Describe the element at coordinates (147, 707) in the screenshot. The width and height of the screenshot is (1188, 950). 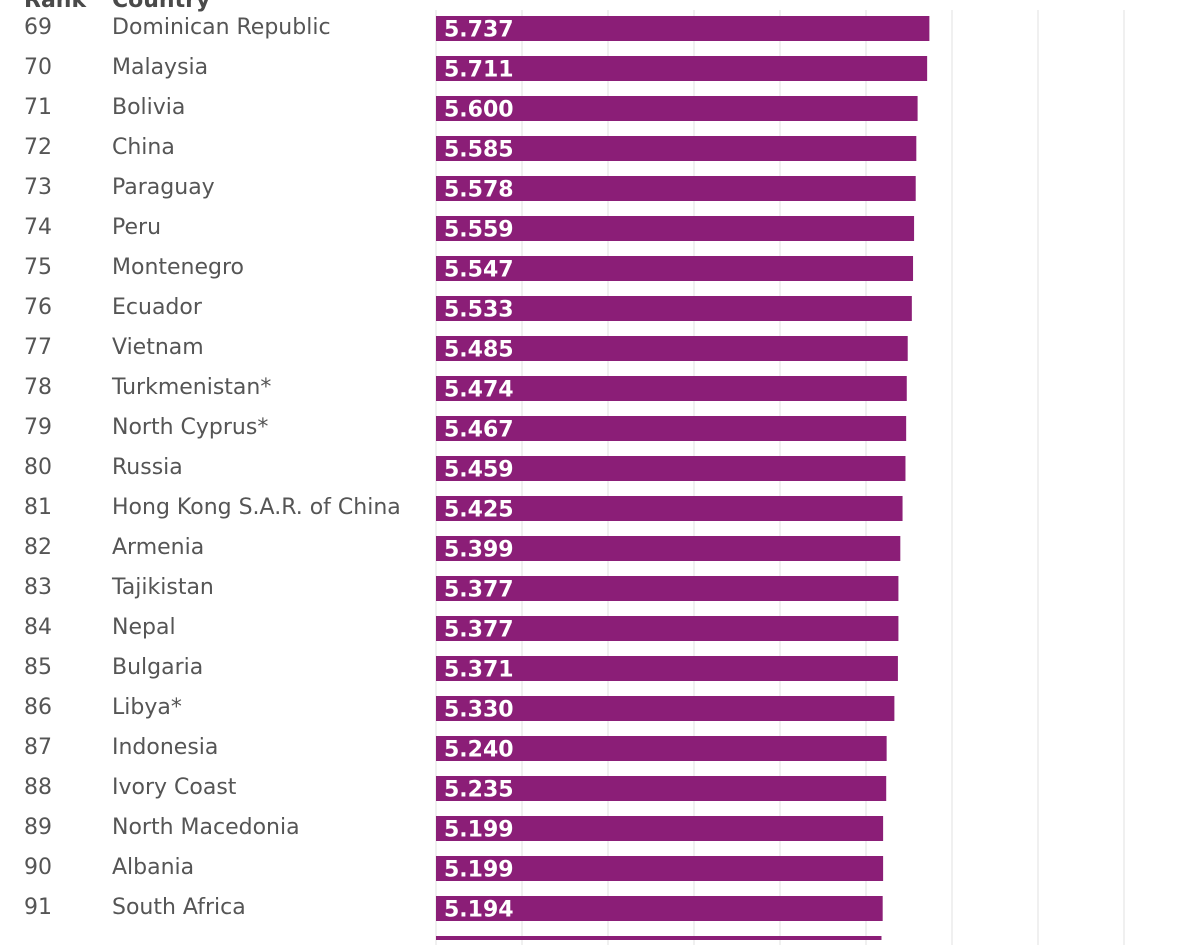
I see `country-label: Libya*` at that location.